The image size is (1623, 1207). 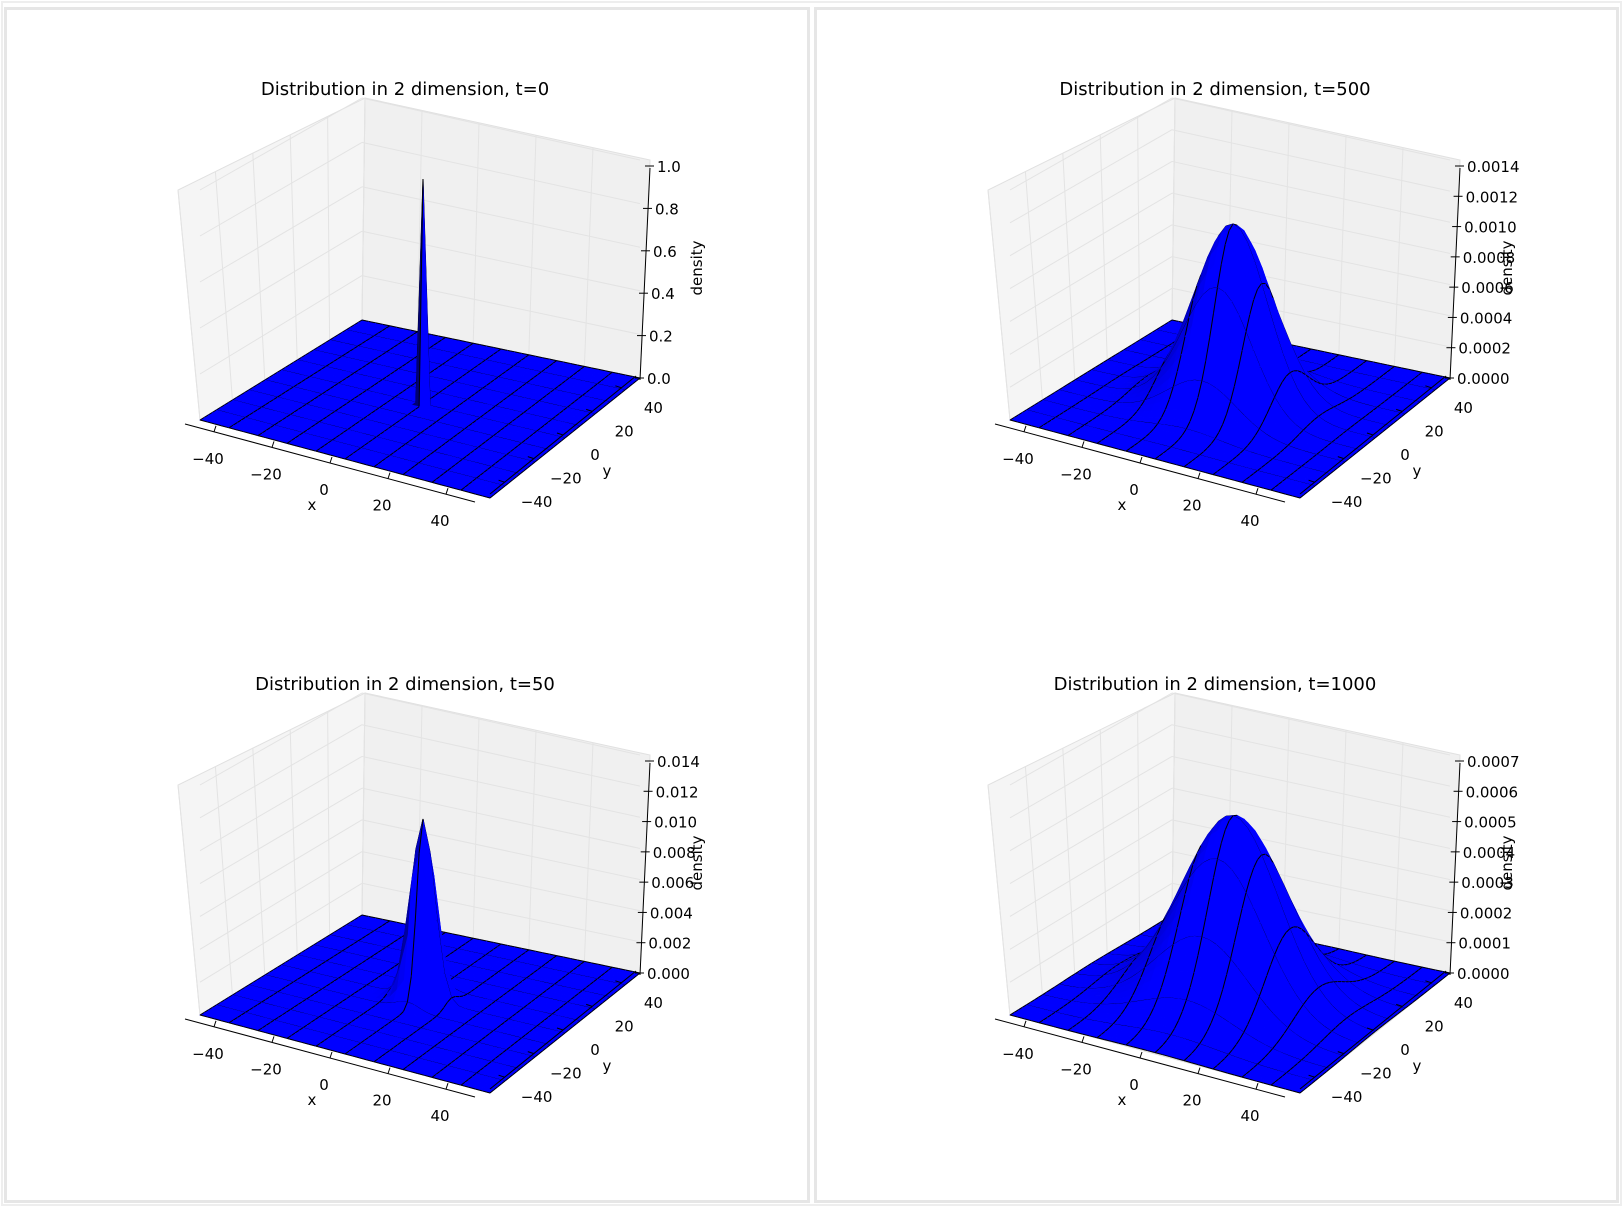 What do you see at coordinates (645, 274) in the screenshot?
I see `z-axis-line` at bounding box center [645, 274].